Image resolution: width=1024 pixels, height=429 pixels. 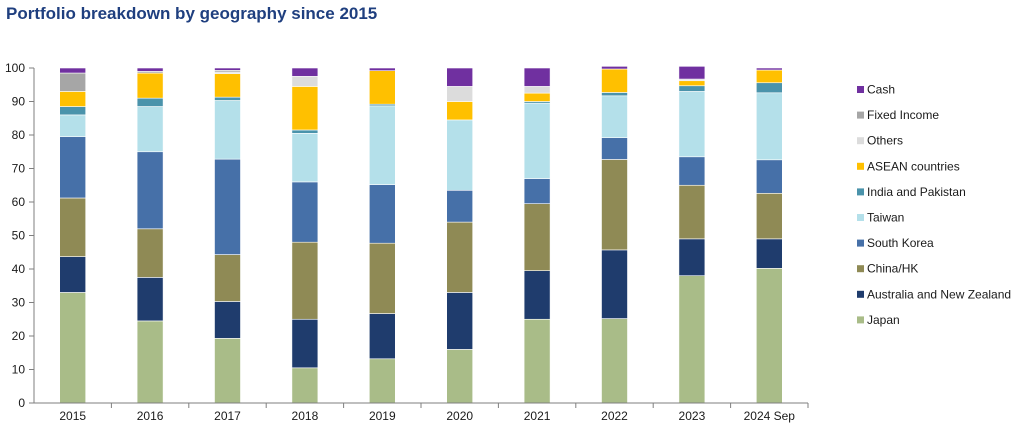 I want to click on x-tick-label: 2024 Sep, so click(x=770, y=416).